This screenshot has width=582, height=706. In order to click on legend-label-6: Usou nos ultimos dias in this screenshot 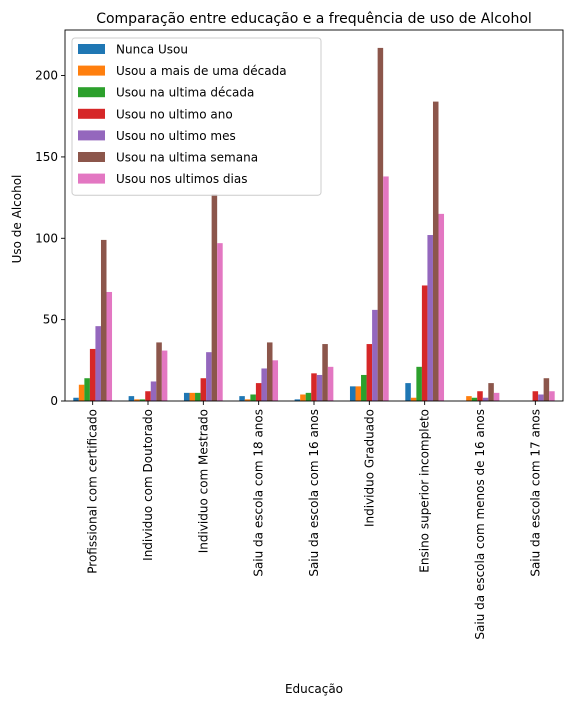, I will do `click(181, 179)`.